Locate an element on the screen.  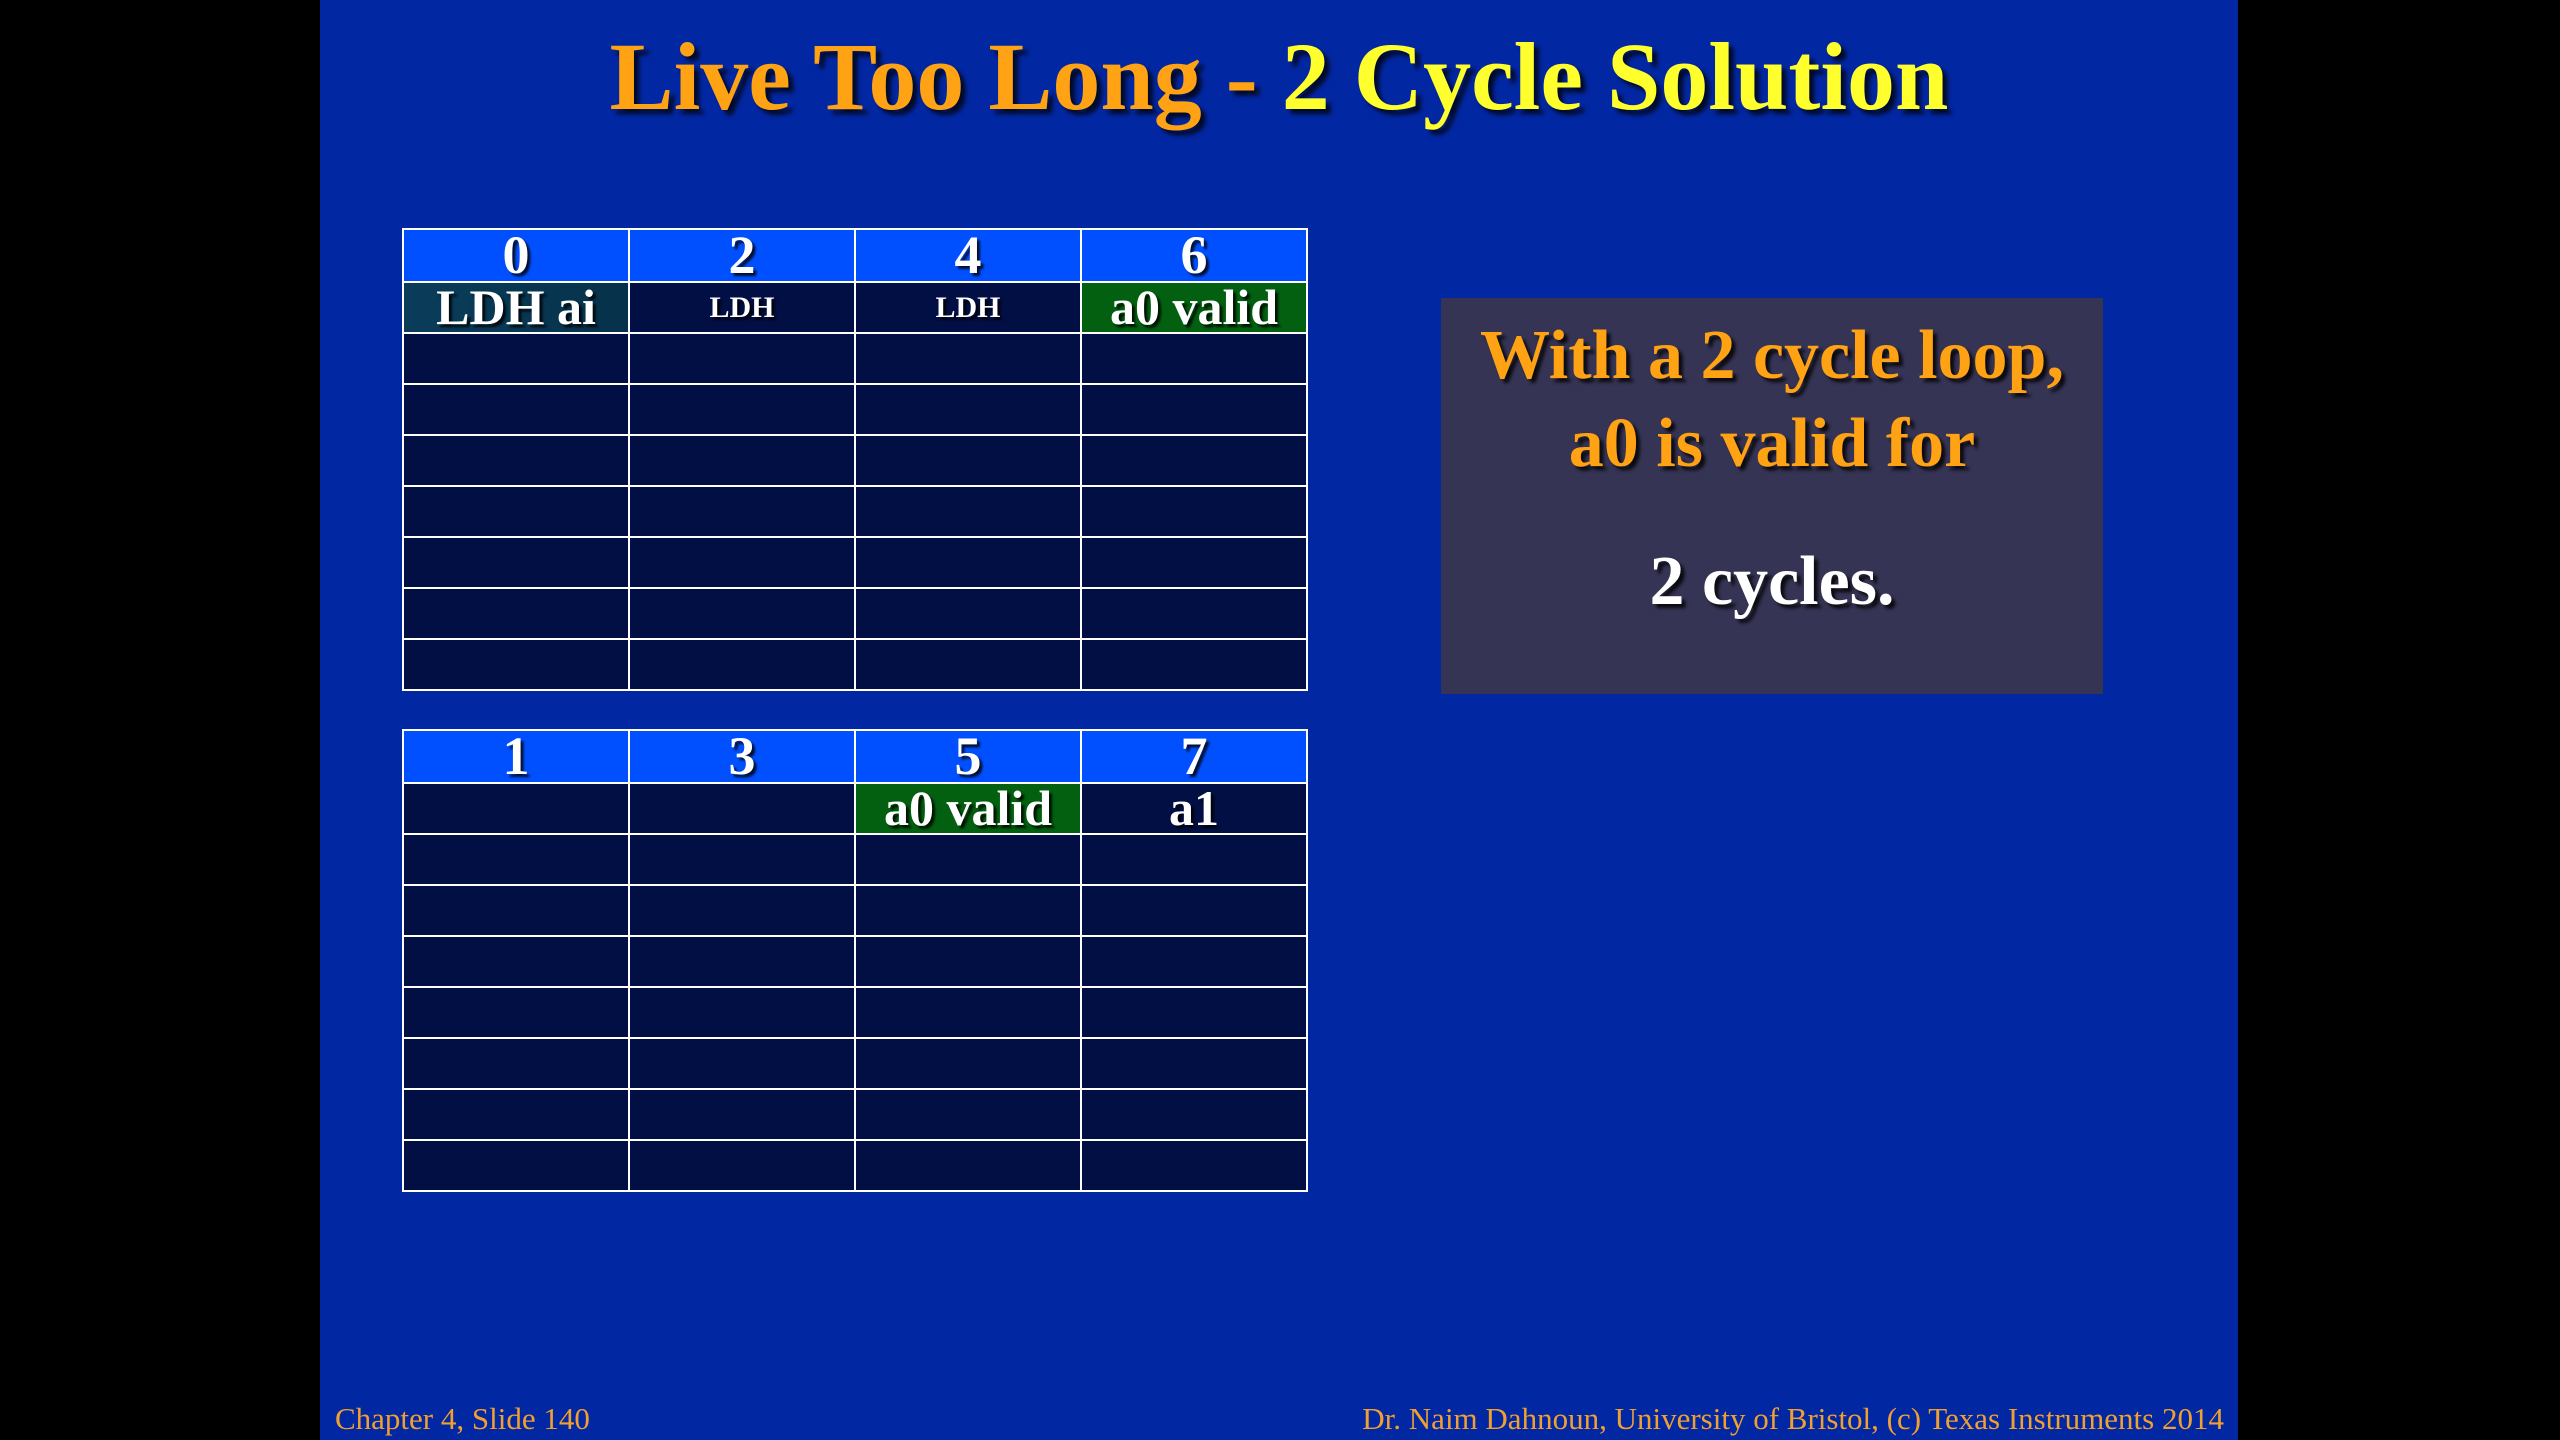
cycle-header-5: 5 is located at coordinates (968, 756).